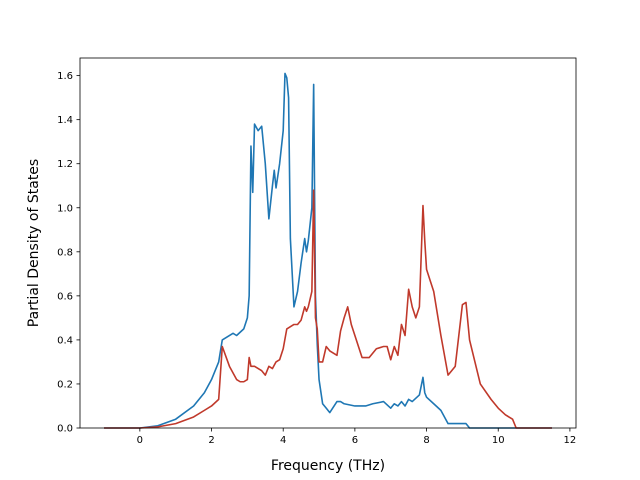  I want to click on x-tick-label: 8, so click(426, 440).